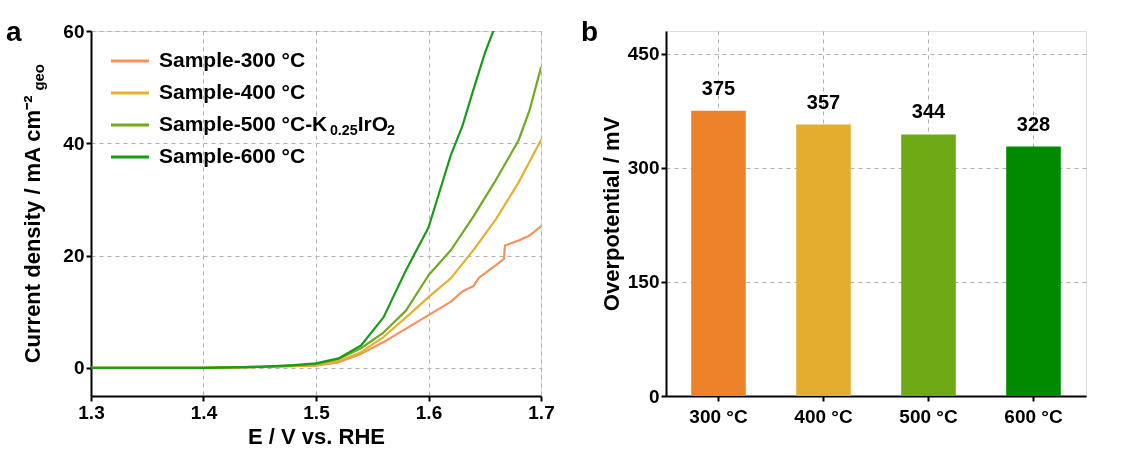 The width and height of the screenshot is (1121, 464). Describe the element at coordinates (74, 256) in the screenshot. I see `y-tick-label: 20` at that location.